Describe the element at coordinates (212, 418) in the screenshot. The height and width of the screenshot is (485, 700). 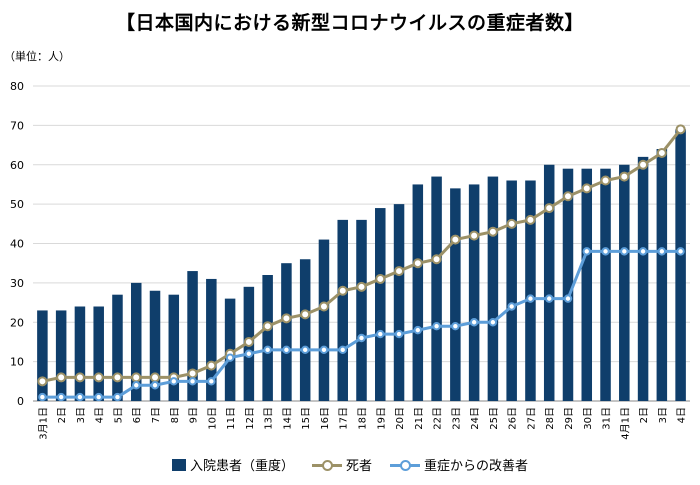
I see `x-tick-label: 10日` at that location.